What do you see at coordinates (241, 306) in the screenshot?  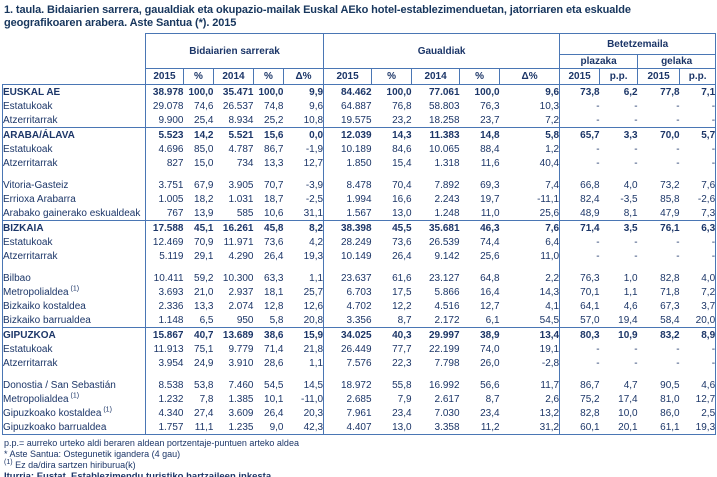 I see `table-cell: 2.074` at bounding box center [241, 306].